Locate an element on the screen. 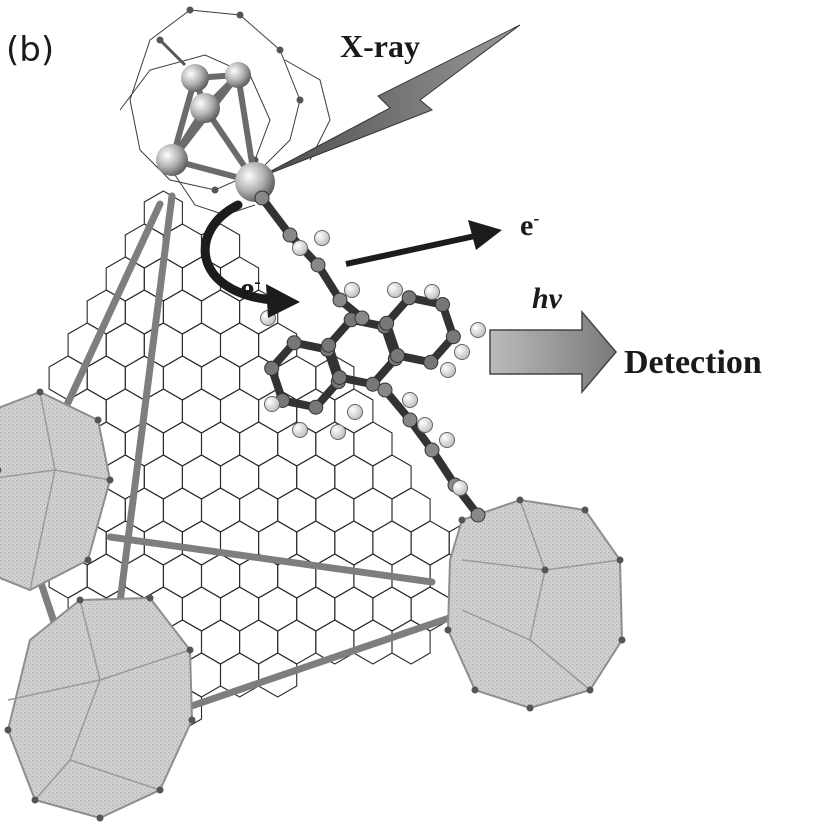 The image size is (836, 824). detection-label: Detection is located at coordinates (693, 362).